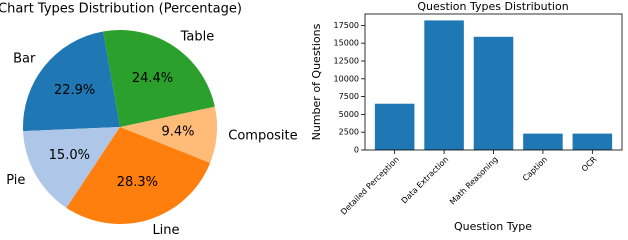 The image size is (628, 240). What do you see at coordinates (535, 169) in the screenshot?
I see `x-tick-label: Caption` at bounding box center [535, 169].